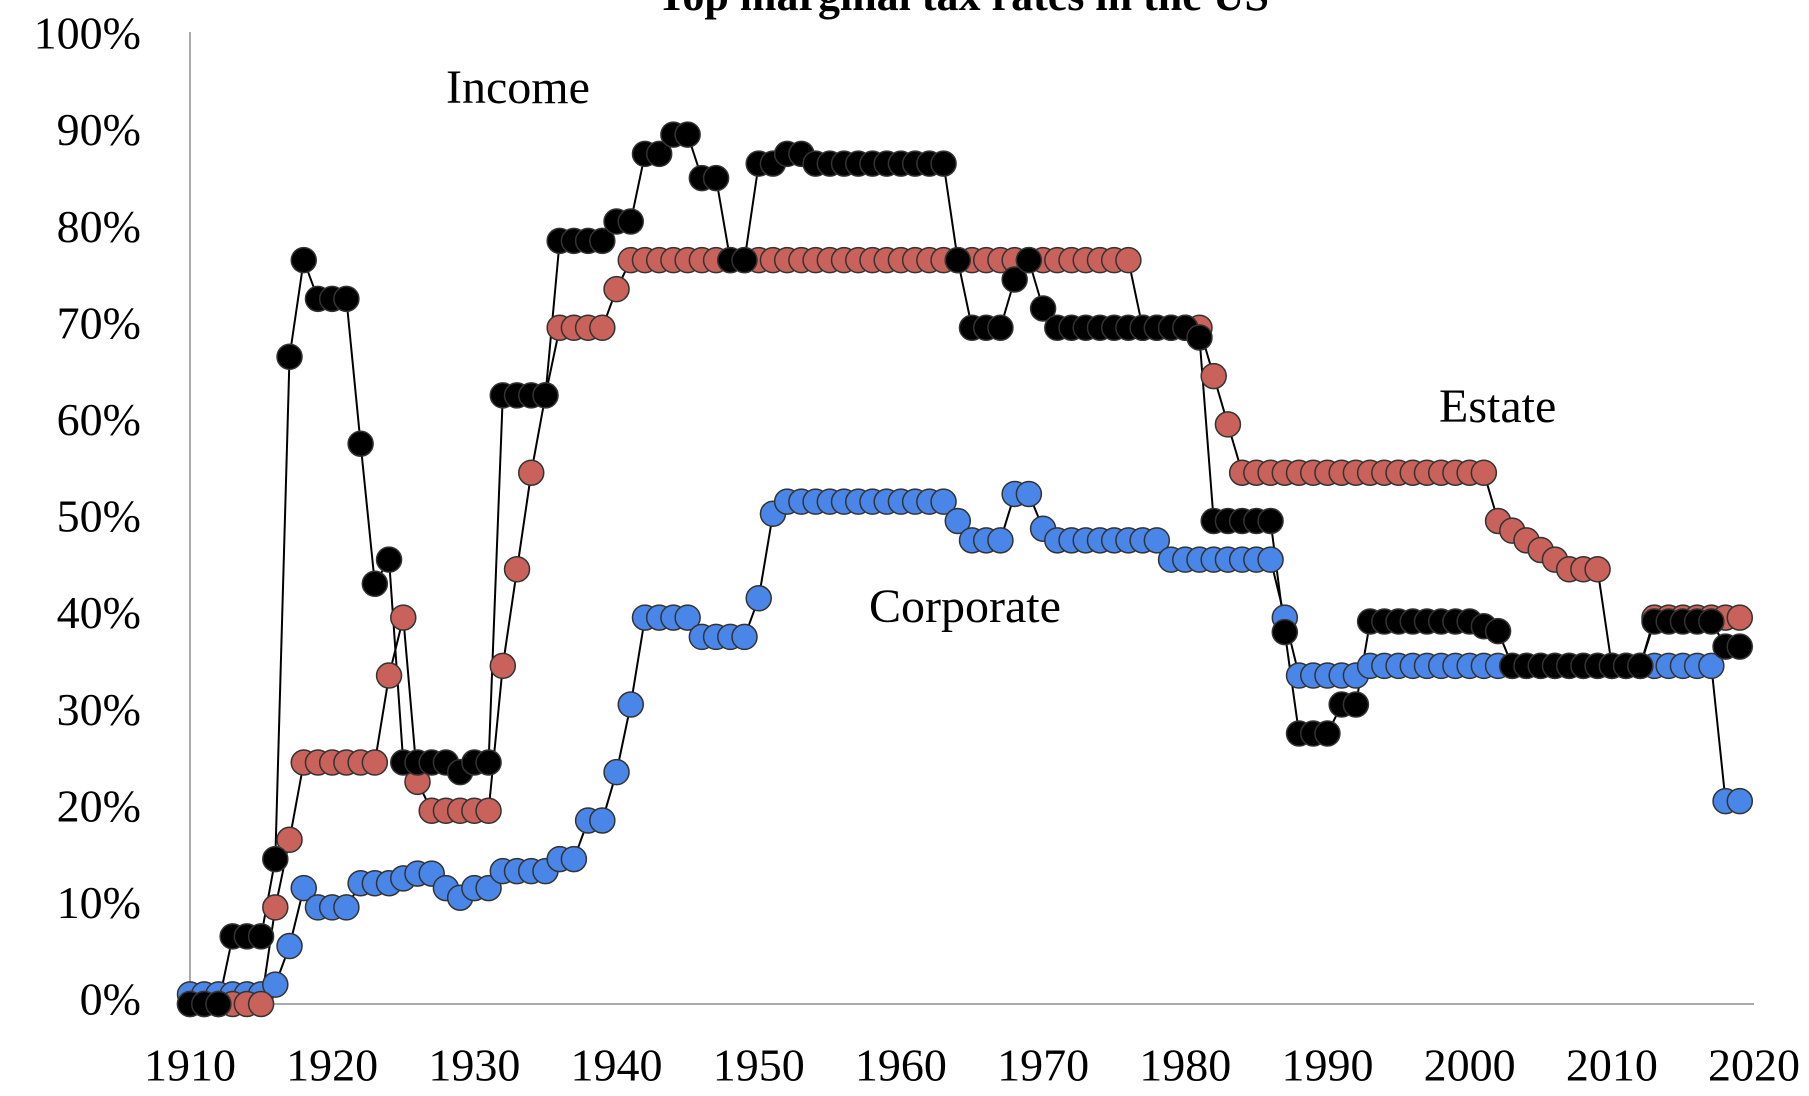  Describe the element at coordinates (1470, 1065) in the screenshot. I see `x-tick-label: 2000` at that location.